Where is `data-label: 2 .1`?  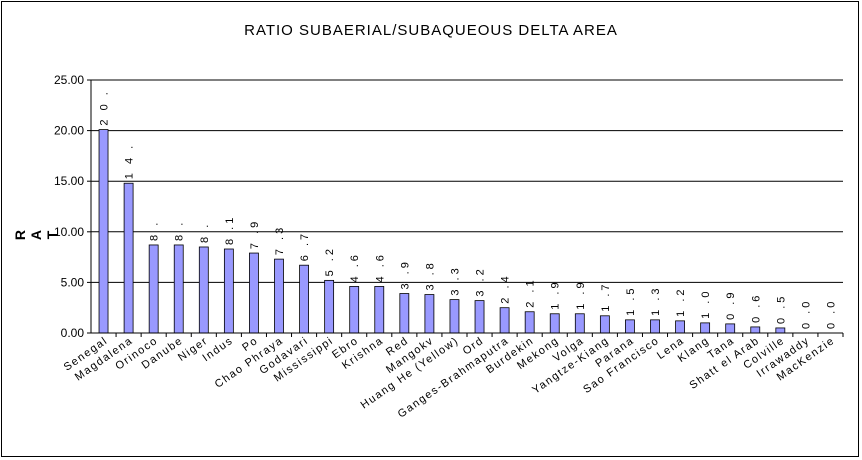 data-label: 2 .1 is located at coordinates (531, 292).